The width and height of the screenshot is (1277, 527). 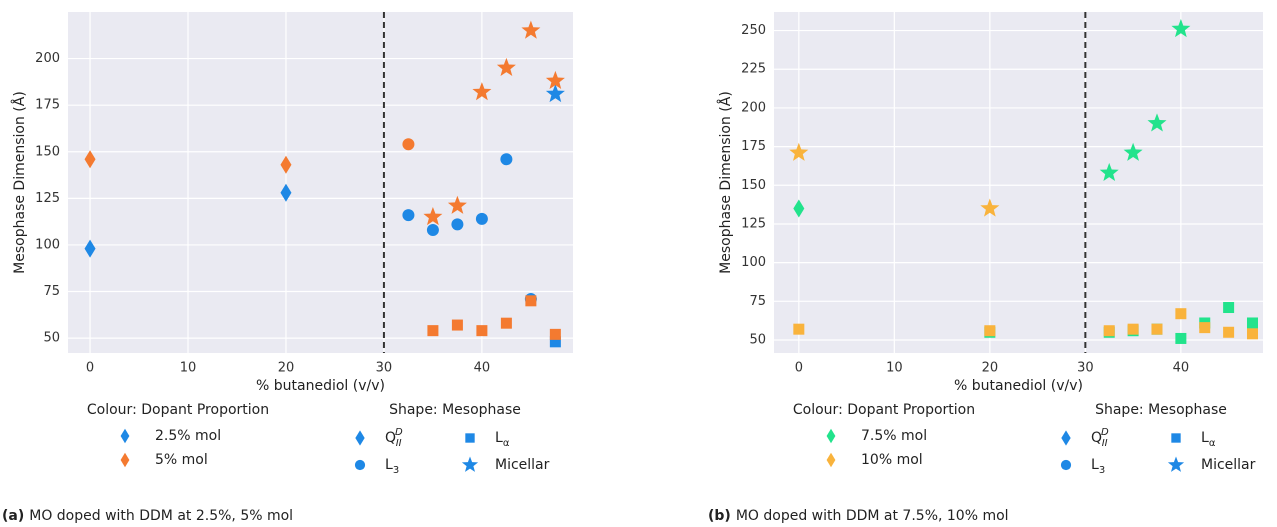 What do you see at coordinates (872, 516) in the screenshot?
I see `caption-text: MO doped with DDM at 7.5%, 10% mol` at bounding box center [872, 516].